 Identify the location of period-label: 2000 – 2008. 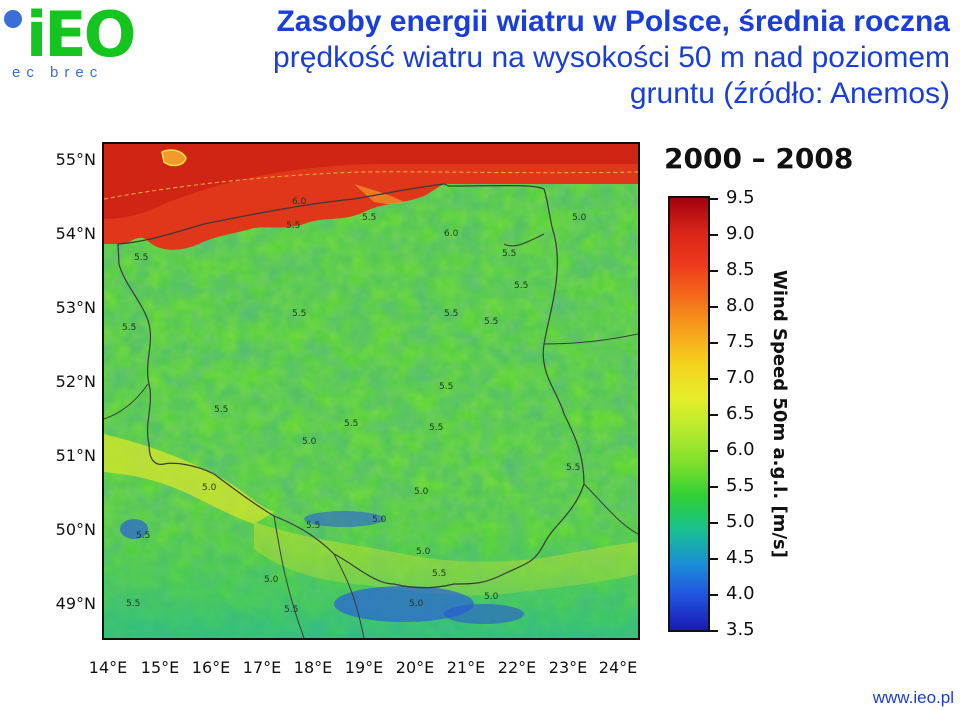
(759, 158).